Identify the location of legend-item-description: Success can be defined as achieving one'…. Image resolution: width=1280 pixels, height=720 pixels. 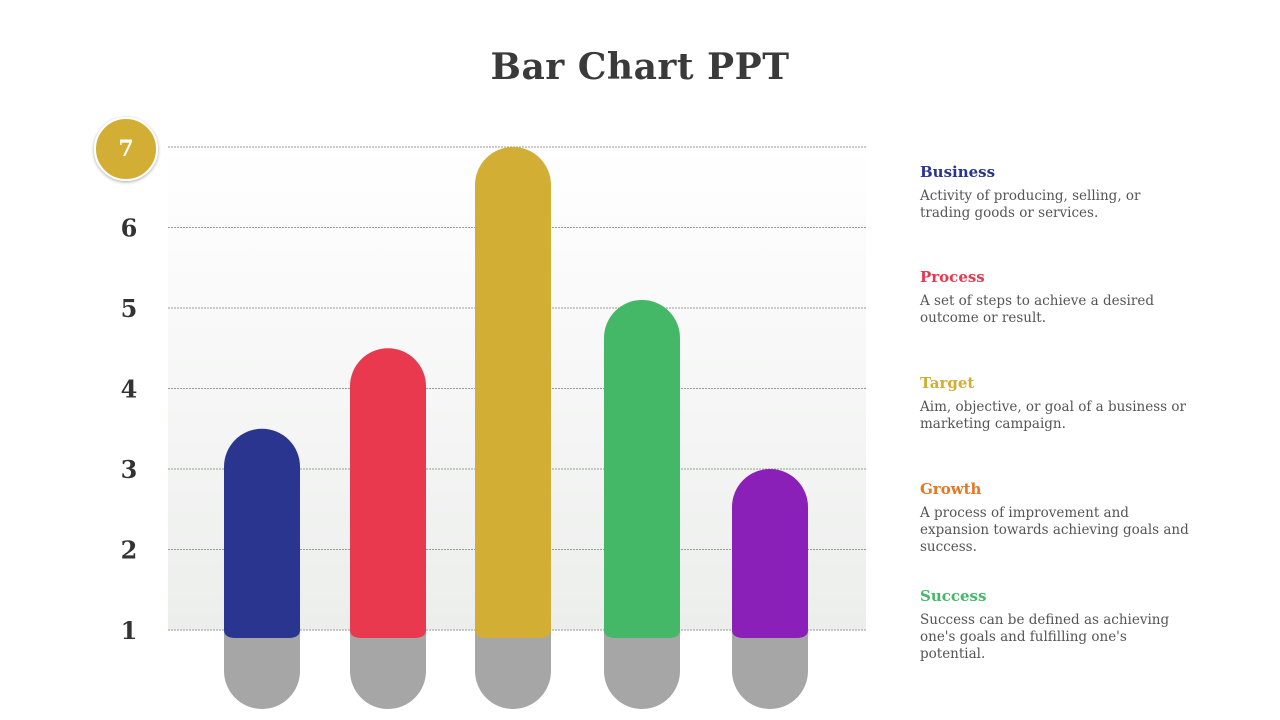
(1045, 637).